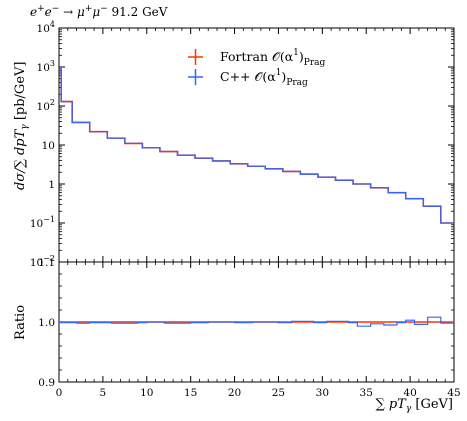 The width and height of the screenshot is (467, 421). I want to click on main-y-tick-label: 10, so click(48, 146).